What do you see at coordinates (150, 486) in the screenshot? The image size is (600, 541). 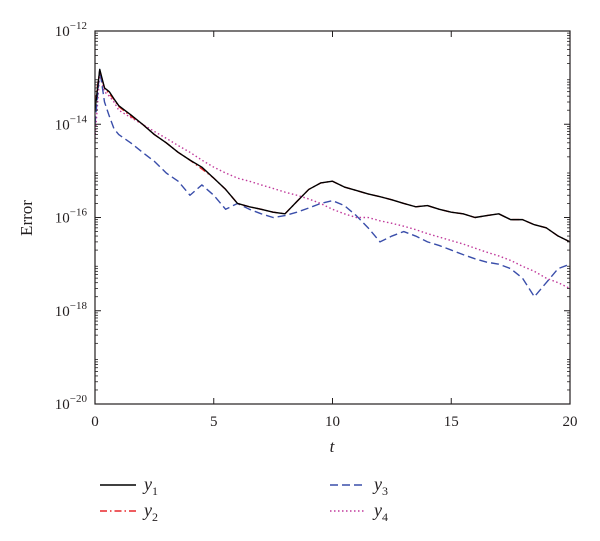 I see `legend-label-y1: y1` at bounding box center [150, 486].